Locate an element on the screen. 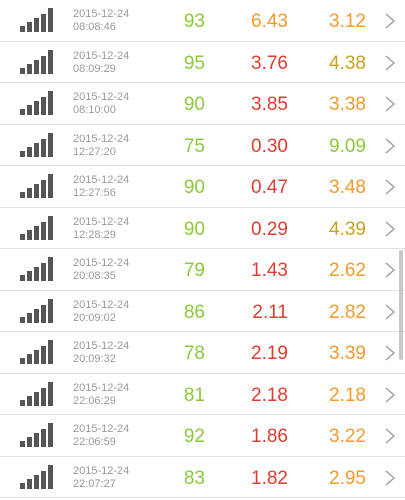 Image resolution: width=405 pixels, height=500 pixels. timestamp: 2015-12-24 12:27:56 is located at coordinates (118, 187).